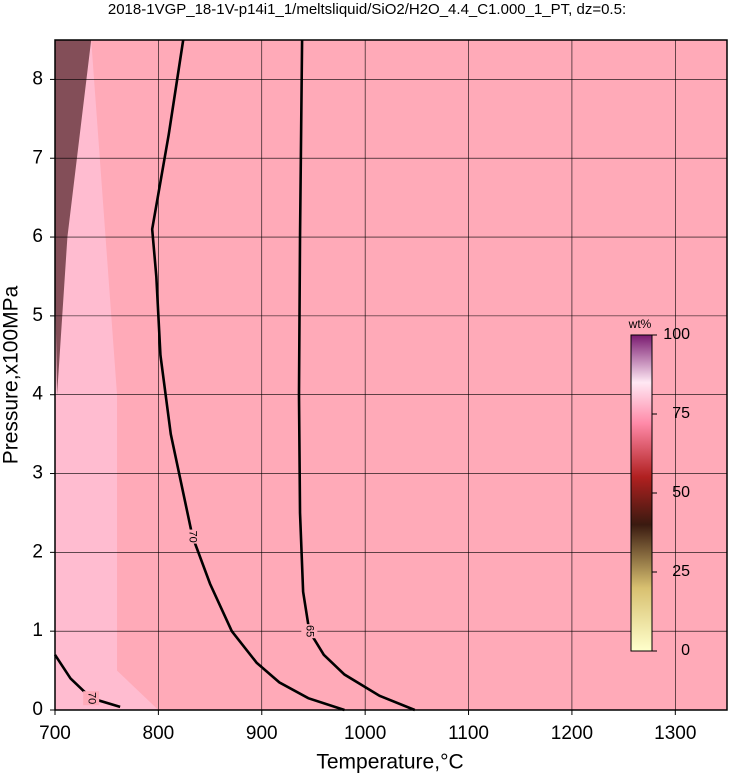 This screenshot has width=734, height=776. Describe the element at coordinates (55, 733) in the screenshot. I see `x-tick-label: 700` at that location.